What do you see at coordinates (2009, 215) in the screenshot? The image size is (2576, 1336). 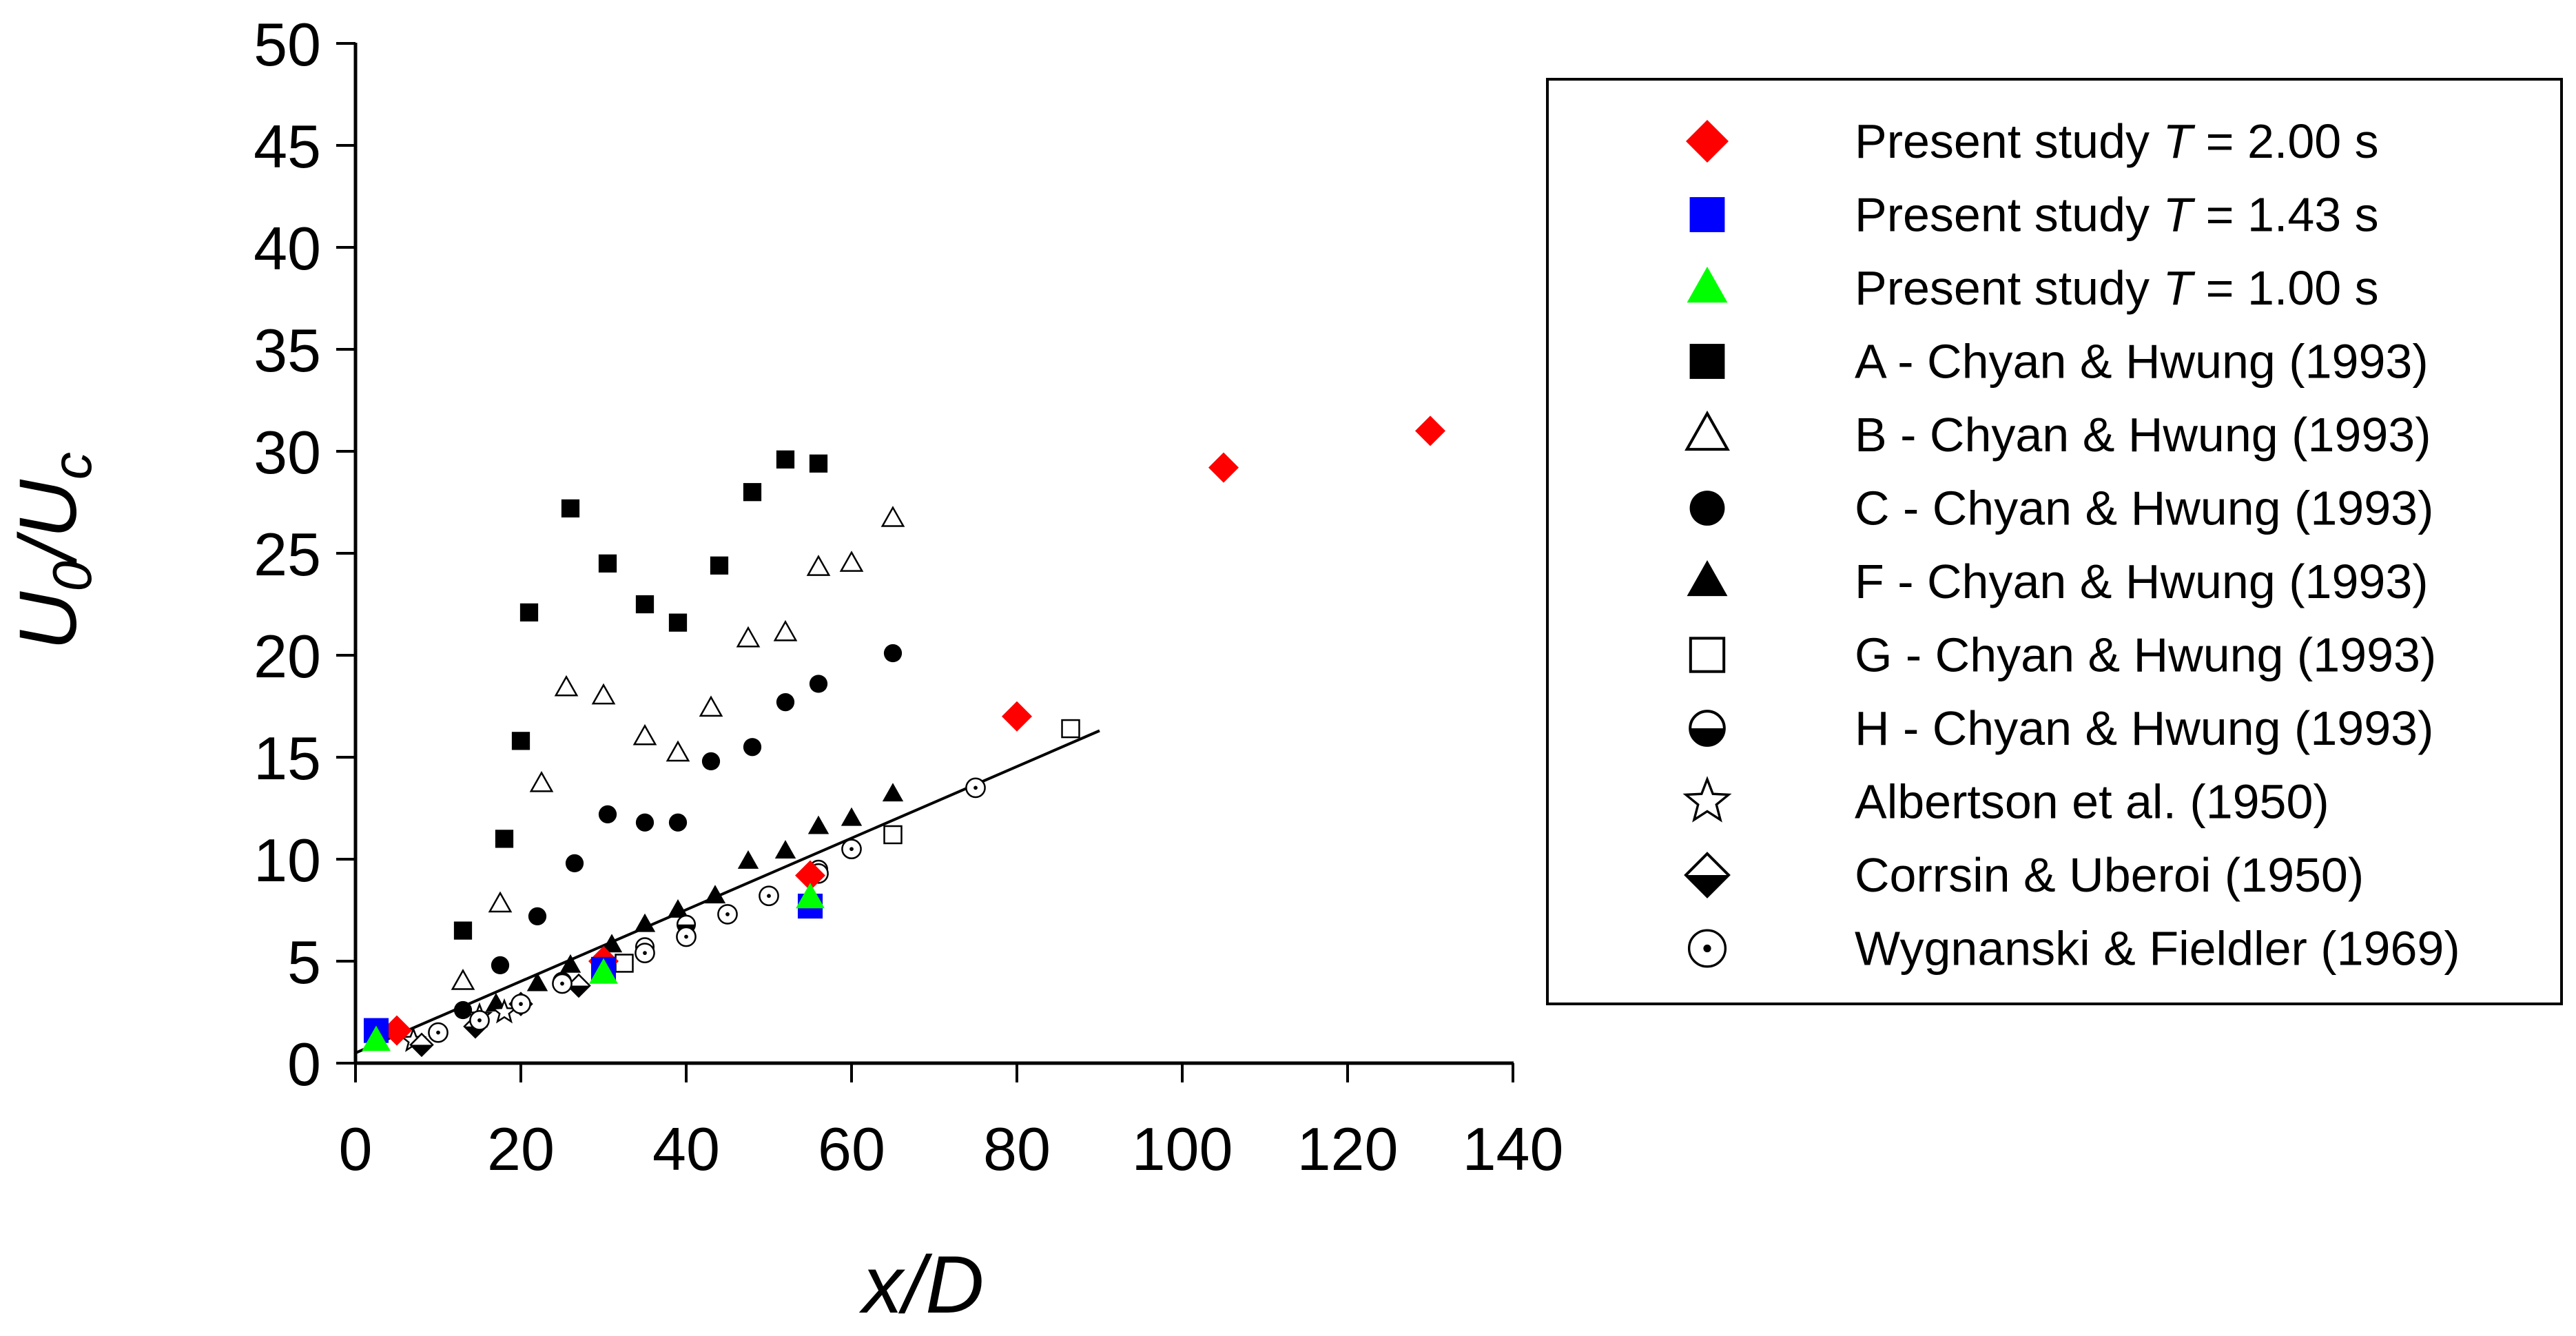 I see `legend-label-prefix: Present study` at bounding box center [2009, 215].